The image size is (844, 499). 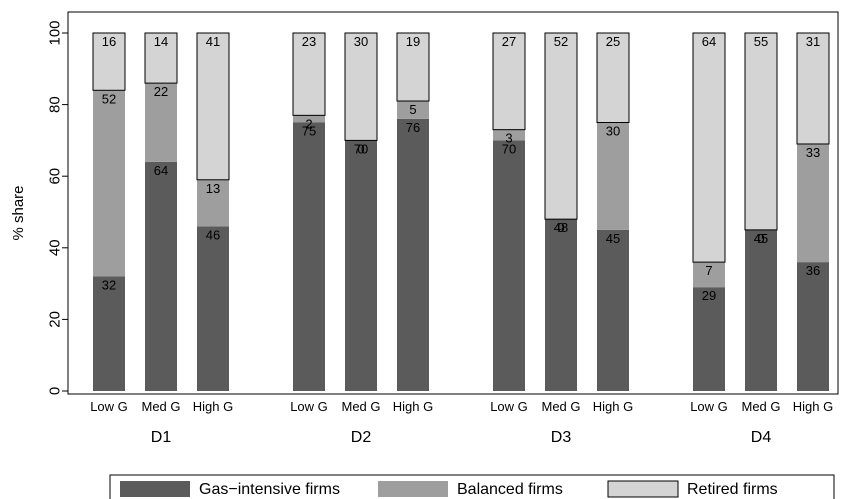 I want to click on y-tick-label: 0, so click(x=54, y=391).